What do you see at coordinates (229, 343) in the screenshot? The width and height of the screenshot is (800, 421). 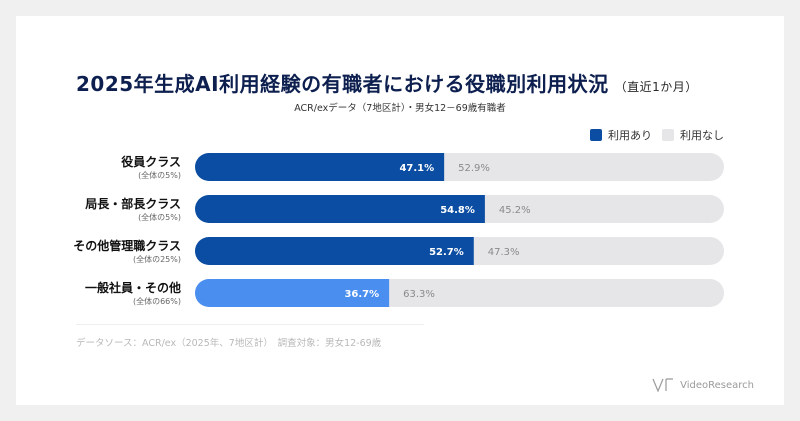 I see `data-source-note: データソース：ACR/ex（2025年、7地区計） 調査対象：男女12-69歳` at bounding box center [229, 343].